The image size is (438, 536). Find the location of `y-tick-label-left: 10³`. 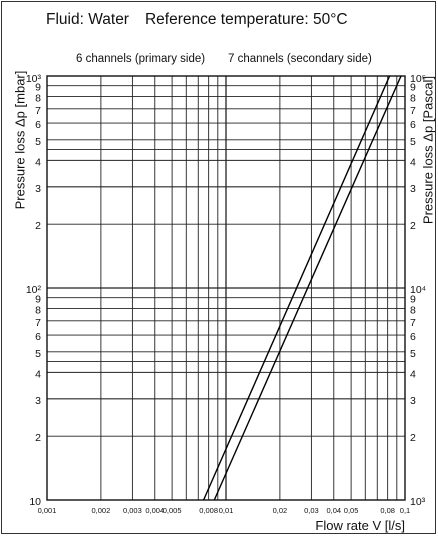

y-tick-label-left: 10³ is located at coordinates (34, 79).